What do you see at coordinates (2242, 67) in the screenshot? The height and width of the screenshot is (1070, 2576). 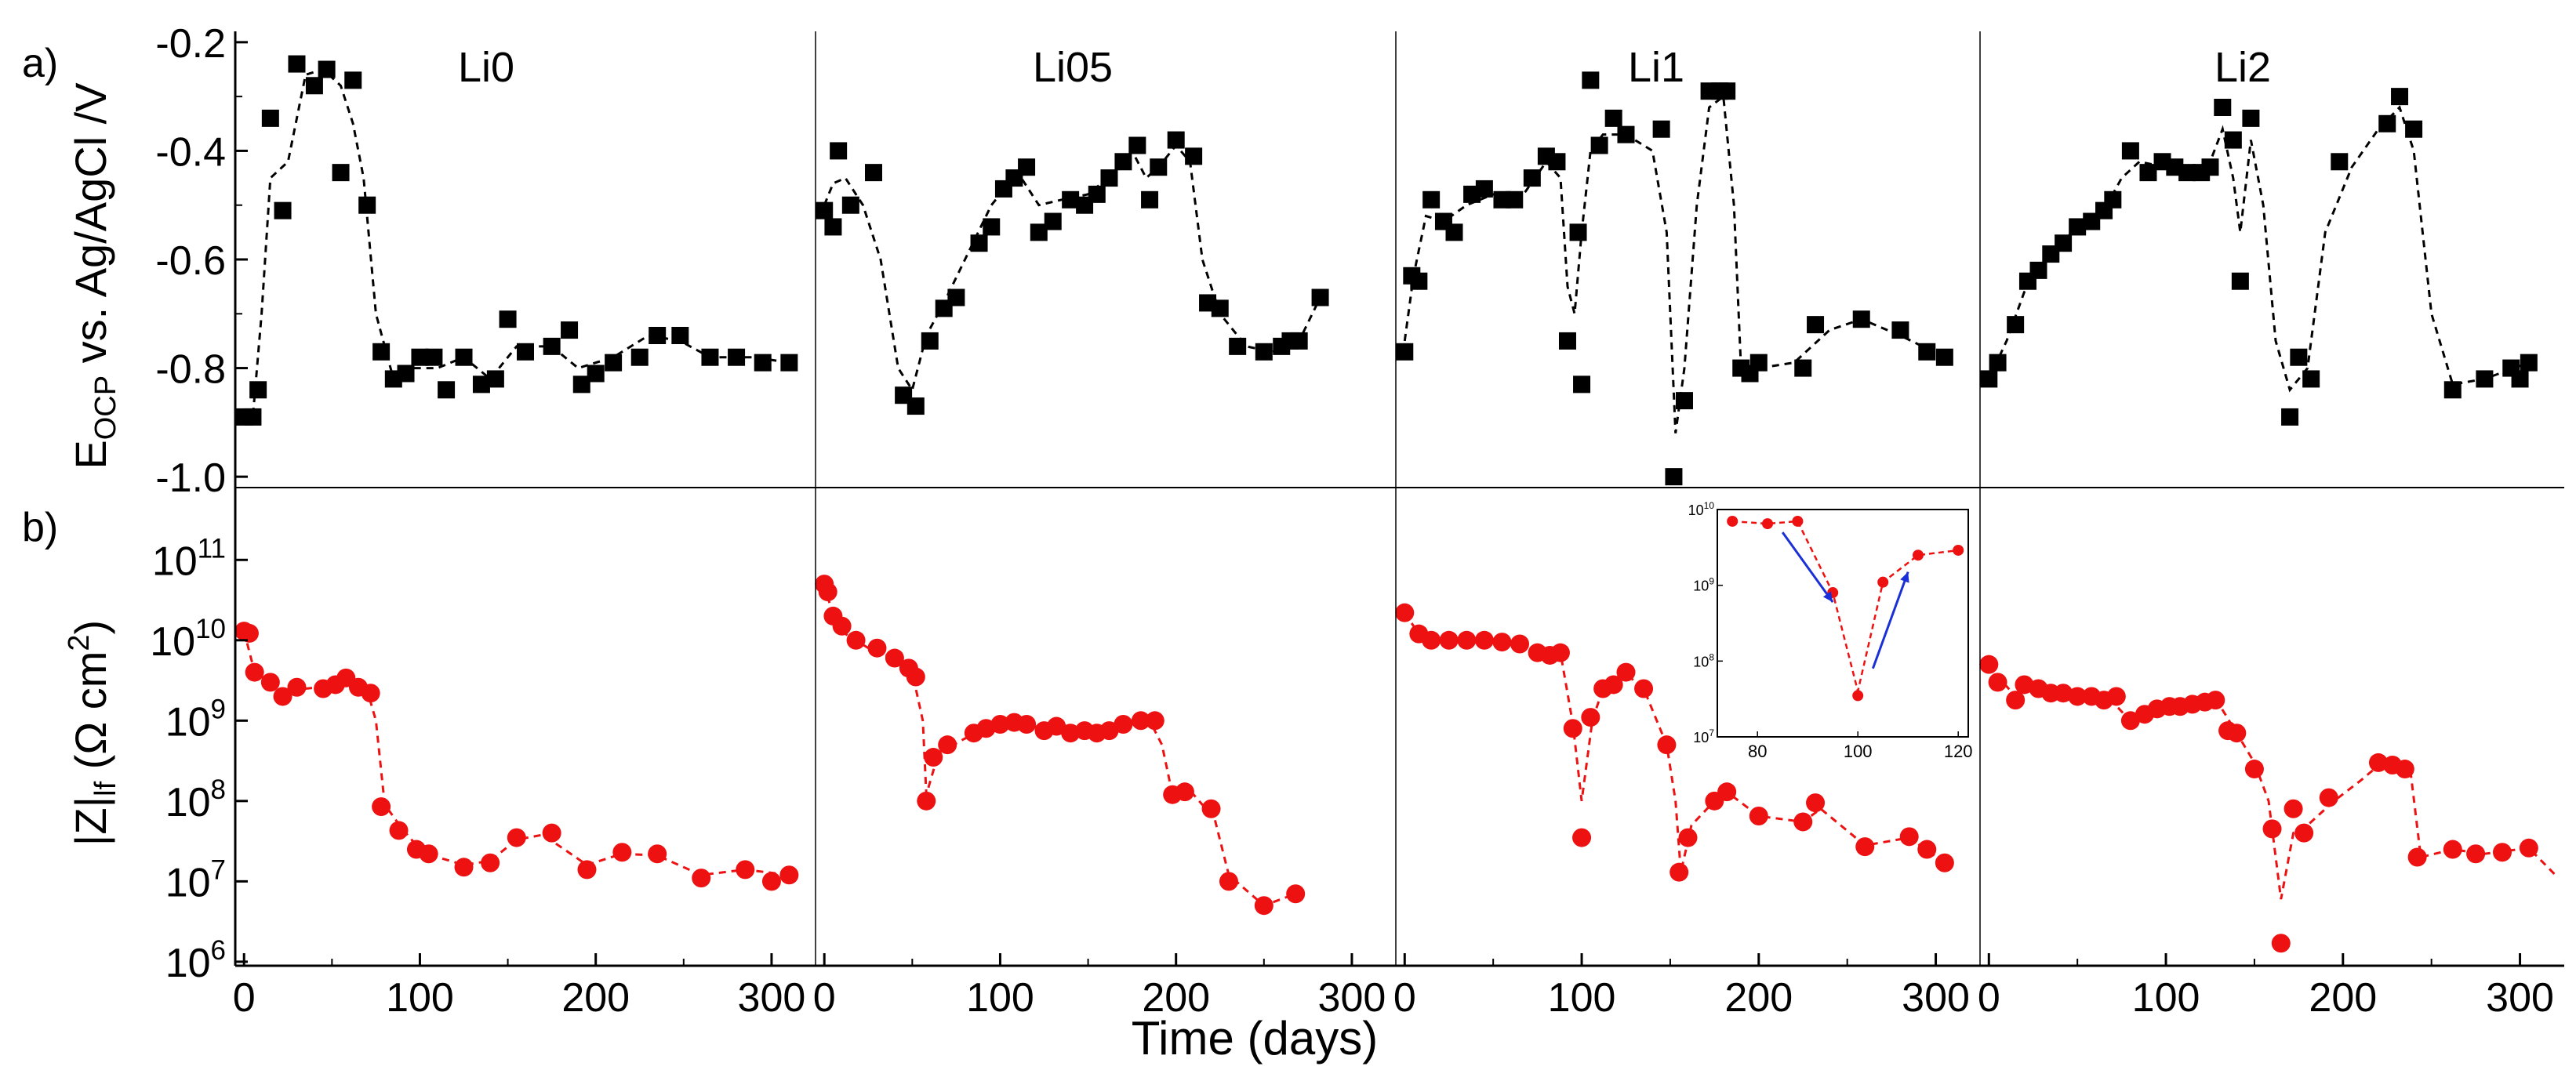 I see `panel-title-li2: Li2` at bounding box center [2242, 67].